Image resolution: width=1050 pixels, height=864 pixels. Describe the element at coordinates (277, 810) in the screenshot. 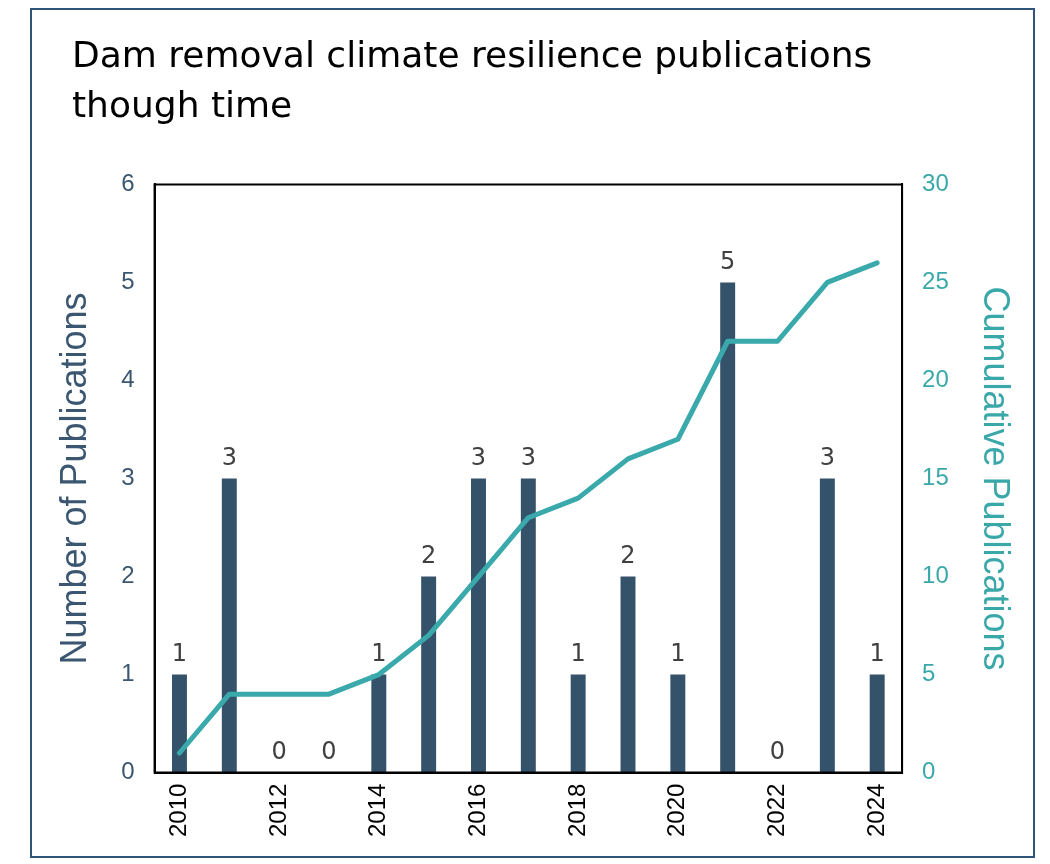

I see `x-tick-label: 2012` at that location.